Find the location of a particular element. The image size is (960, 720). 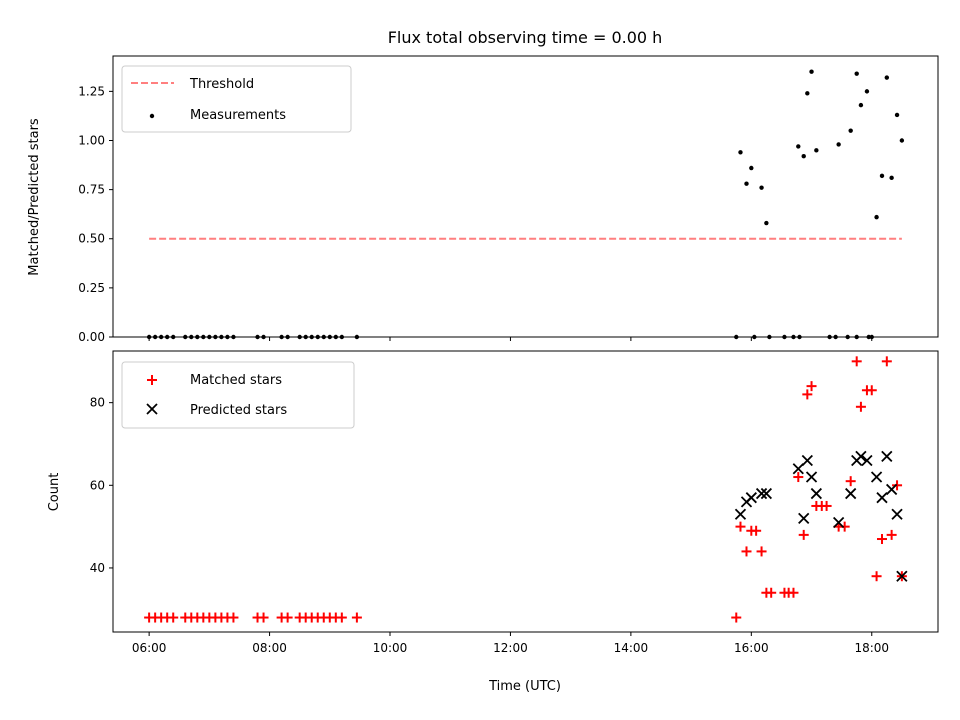

bottom-legend: Matched stars Predicted stars is located at coordinates (238, 395).